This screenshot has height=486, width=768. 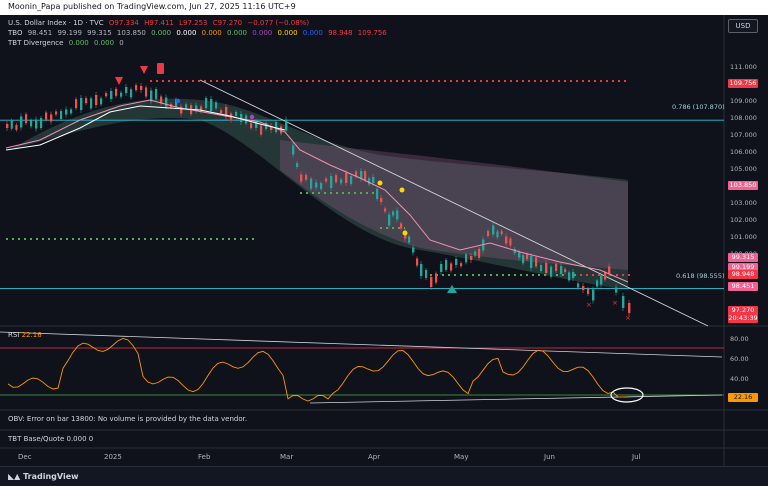 What do you see at coordinates (69, 33) in the screenshot?
I see `tbo-value: 99.199` at bounding box center [69, 33].